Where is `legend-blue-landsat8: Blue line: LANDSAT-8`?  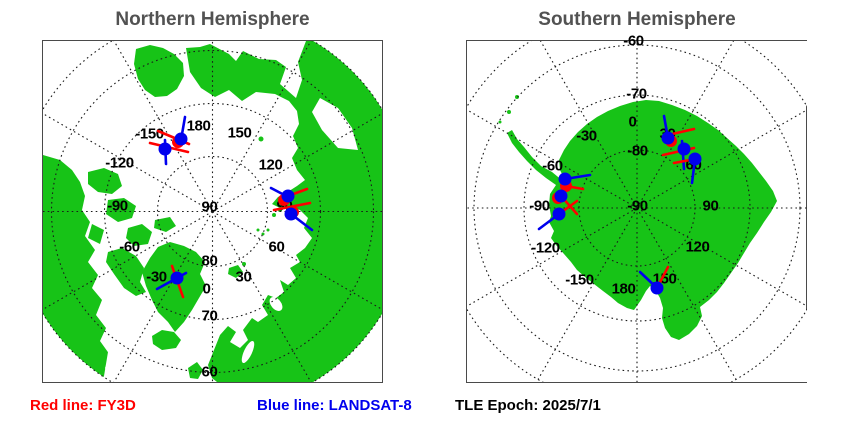 legend-blue-landsat8: Blue line: LANDSAT-8 is located at coordinates (334, 405).